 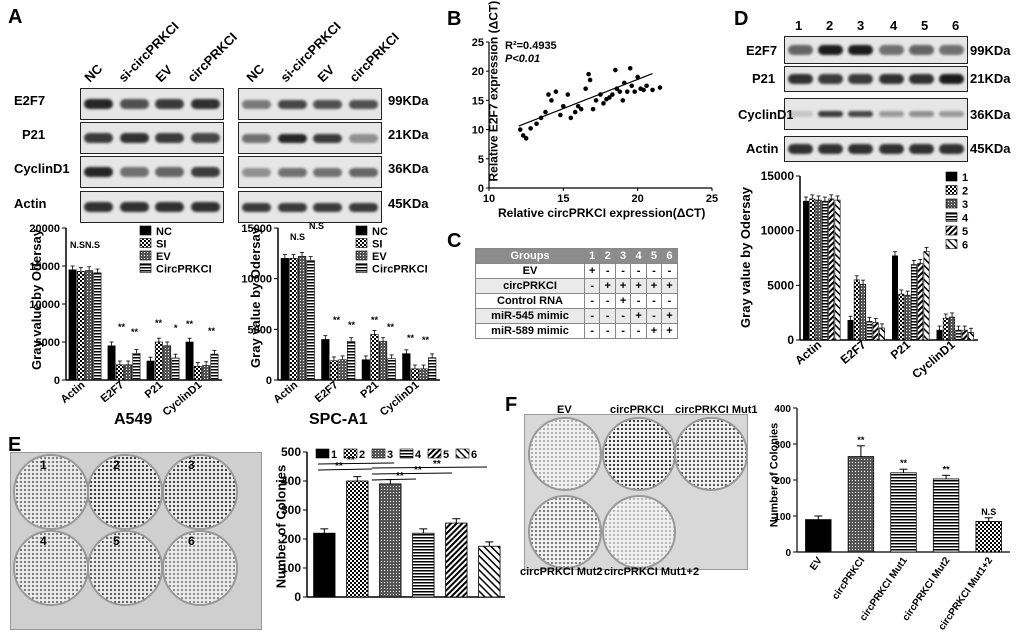 I want to click on colony-dish, so click(x=711, y=454).